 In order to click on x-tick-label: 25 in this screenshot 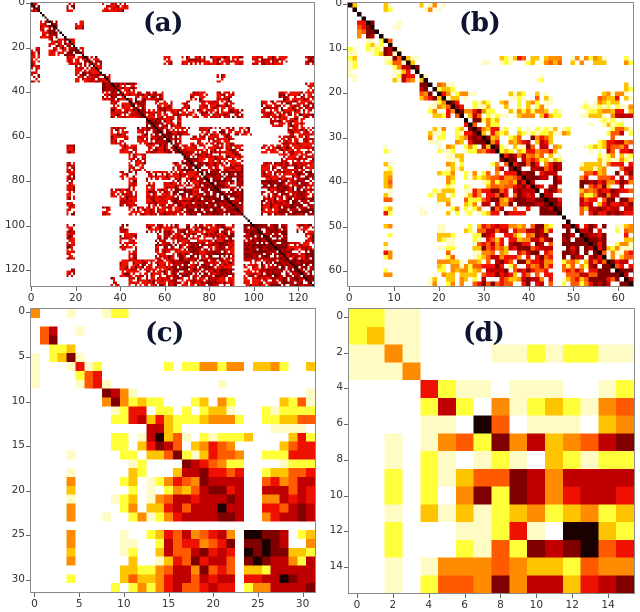, I will do `click(258, 604)`.